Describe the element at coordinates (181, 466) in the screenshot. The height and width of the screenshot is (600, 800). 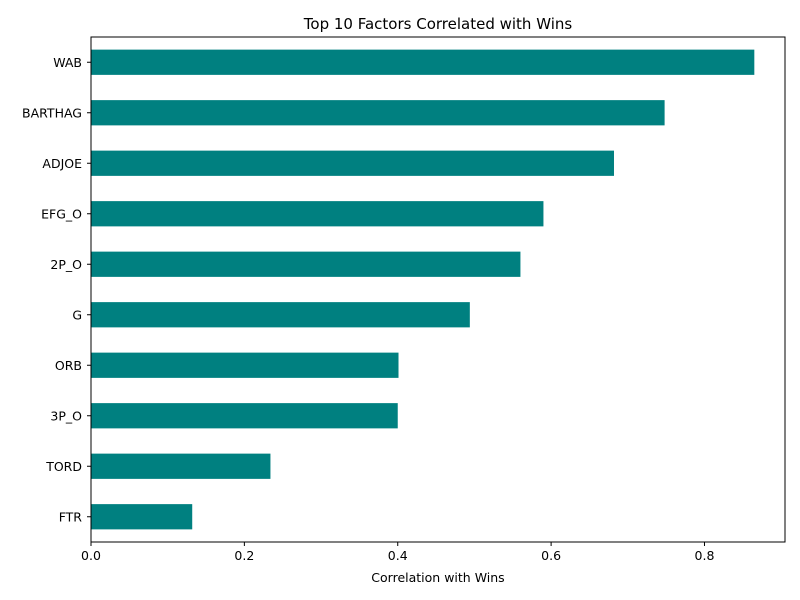
I see `bar-tord` at that location.